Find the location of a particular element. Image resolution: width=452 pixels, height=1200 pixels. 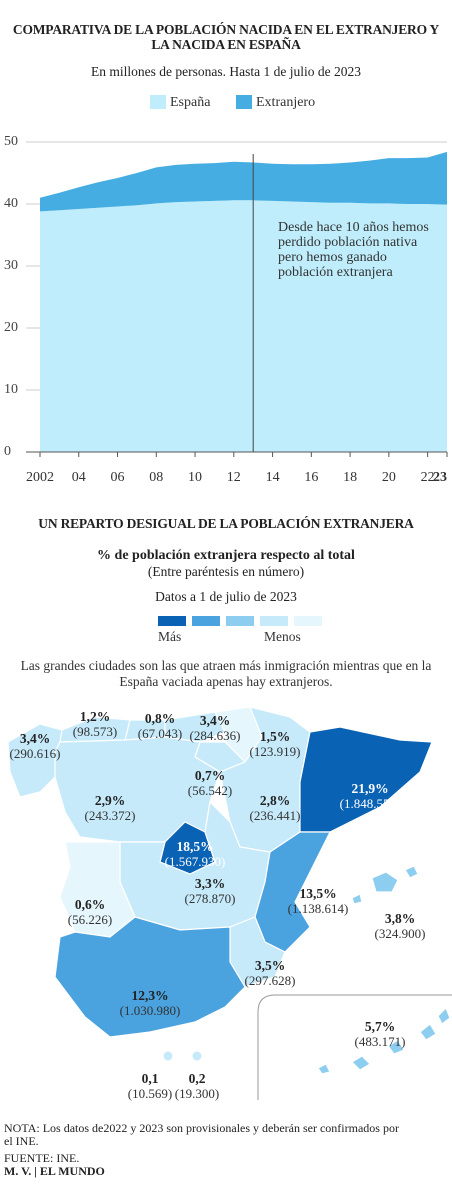

x-tick-label: 10 is located at coordinates (195, 477).